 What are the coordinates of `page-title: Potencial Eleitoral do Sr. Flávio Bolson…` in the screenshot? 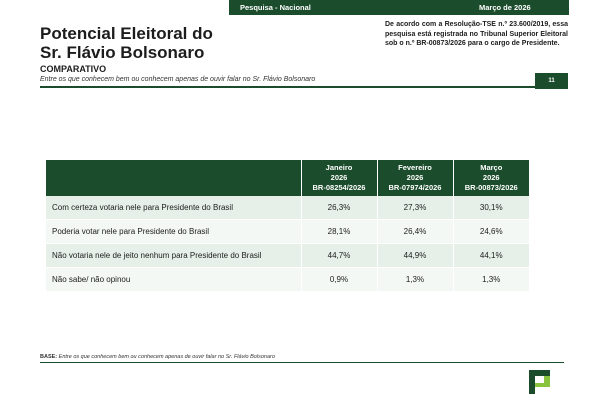 It's located at (126, 43).